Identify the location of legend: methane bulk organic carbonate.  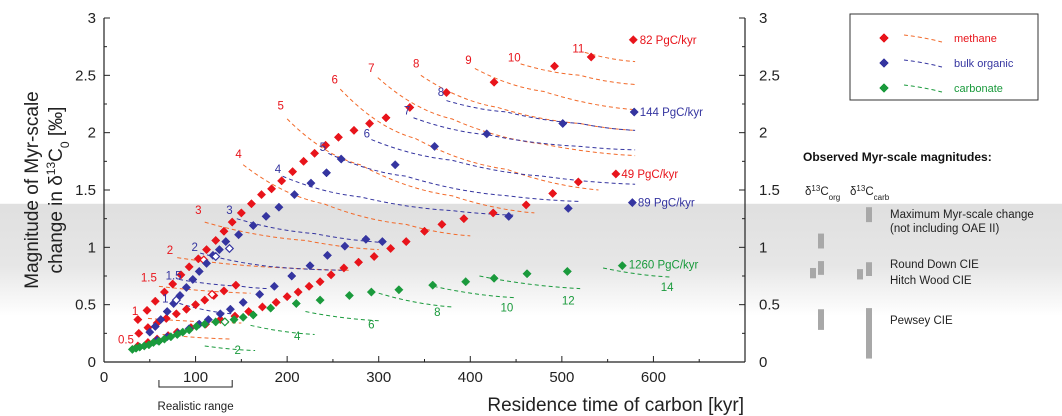
(944, 57).